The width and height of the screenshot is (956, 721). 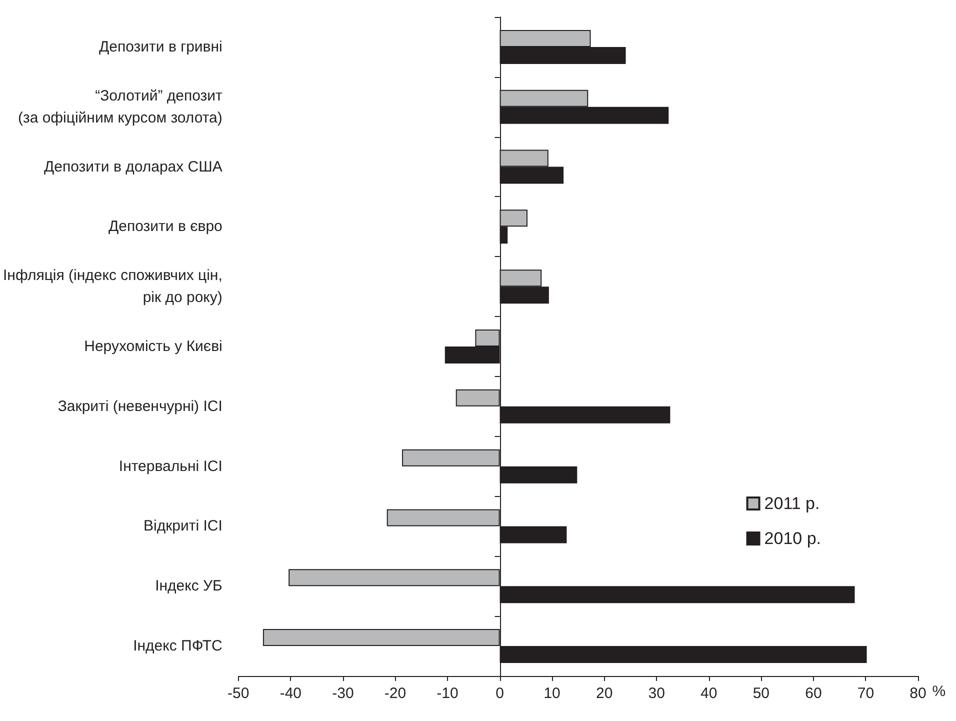 I want to click on y-tick-label: Нерухомість у Києві, so click(x=153, y=346).